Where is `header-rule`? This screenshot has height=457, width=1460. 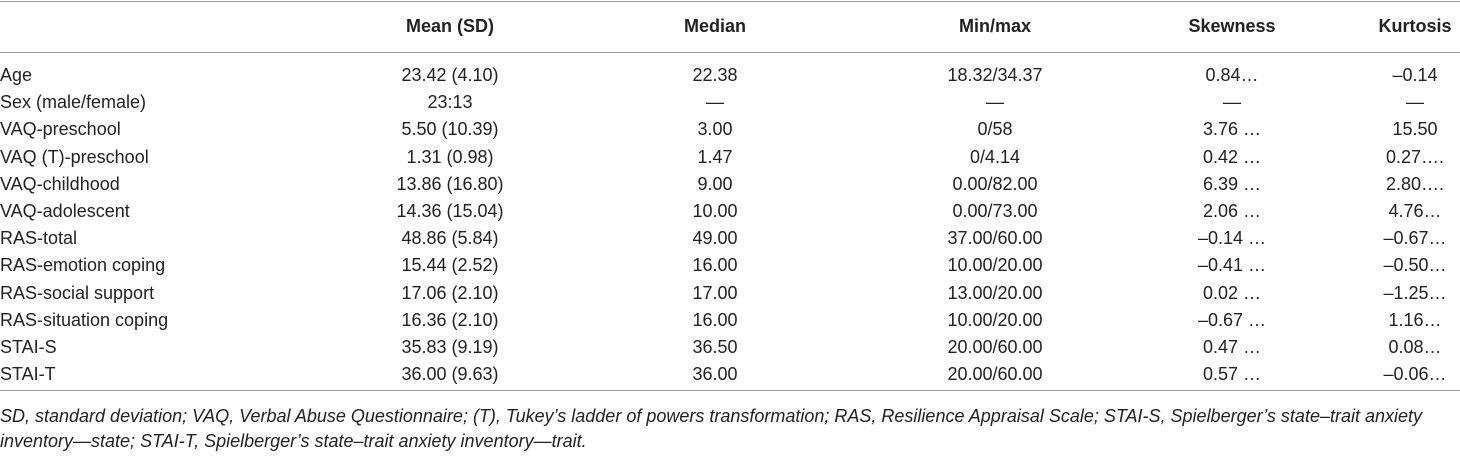 header-rule is located at coordinates (730, 52).